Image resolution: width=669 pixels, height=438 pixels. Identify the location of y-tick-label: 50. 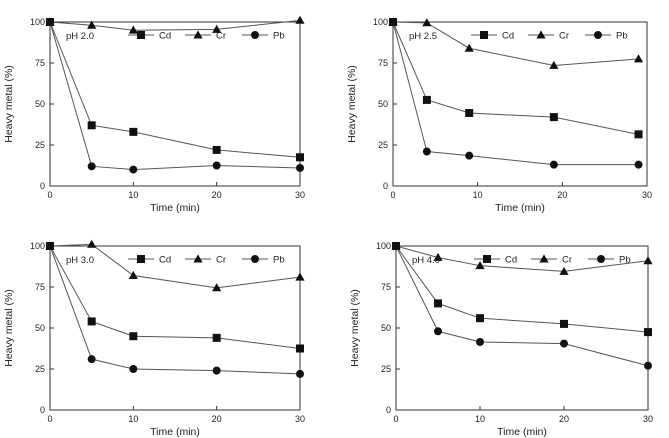
(40, 328).